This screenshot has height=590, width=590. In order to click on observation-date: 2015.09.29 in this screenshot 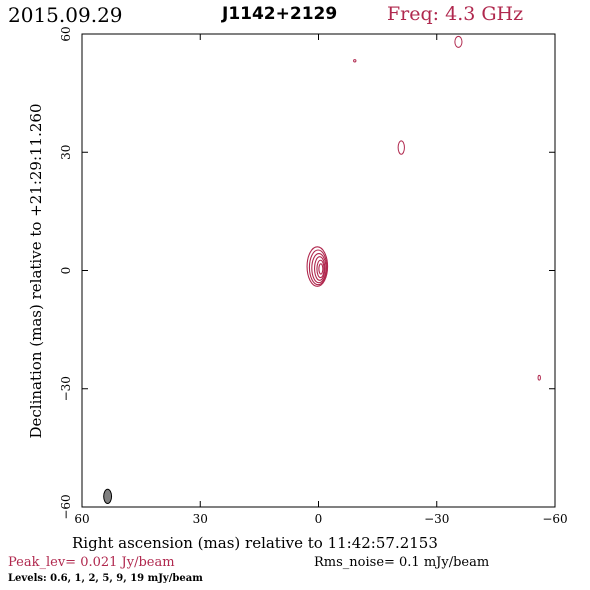, I will do `click(65, 15)`.